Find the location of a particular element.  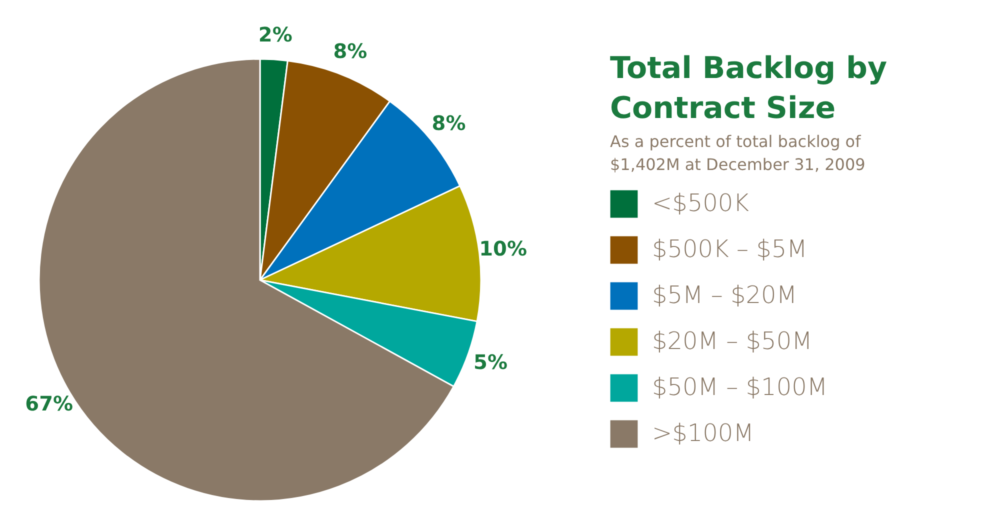

legend-label: $500K – $5M is located at coordinates (730, 249).